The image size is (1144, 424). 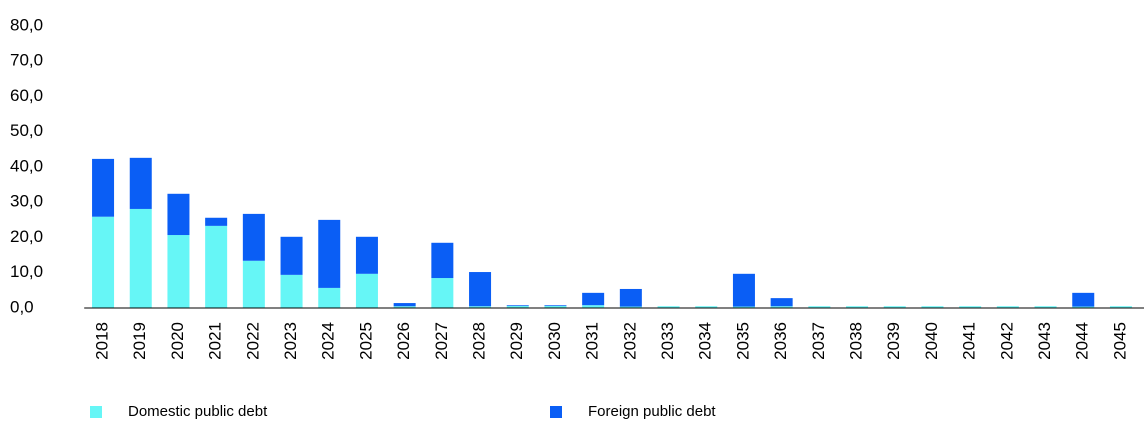 What do you see at coordinates (780, 341) in the screenshot?
I see `x-tick-label: 2036` at bounding box center [780, 341].